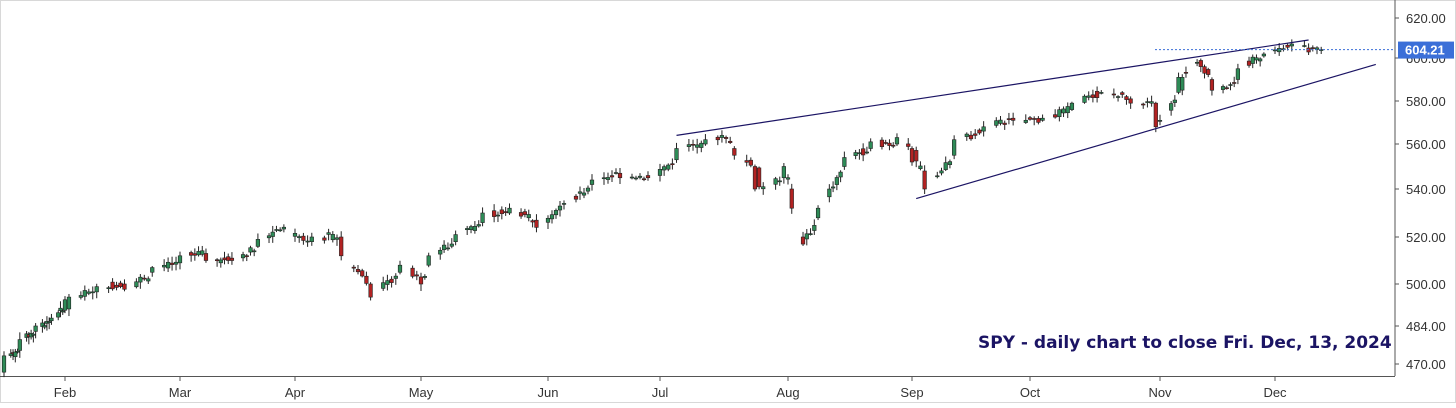 This screenshot has height=408, width=1456. What do you see at coordinates (787, 392) in the screenshot?
I see `x-tick-label: Aug` at bounding box center [787, 392].